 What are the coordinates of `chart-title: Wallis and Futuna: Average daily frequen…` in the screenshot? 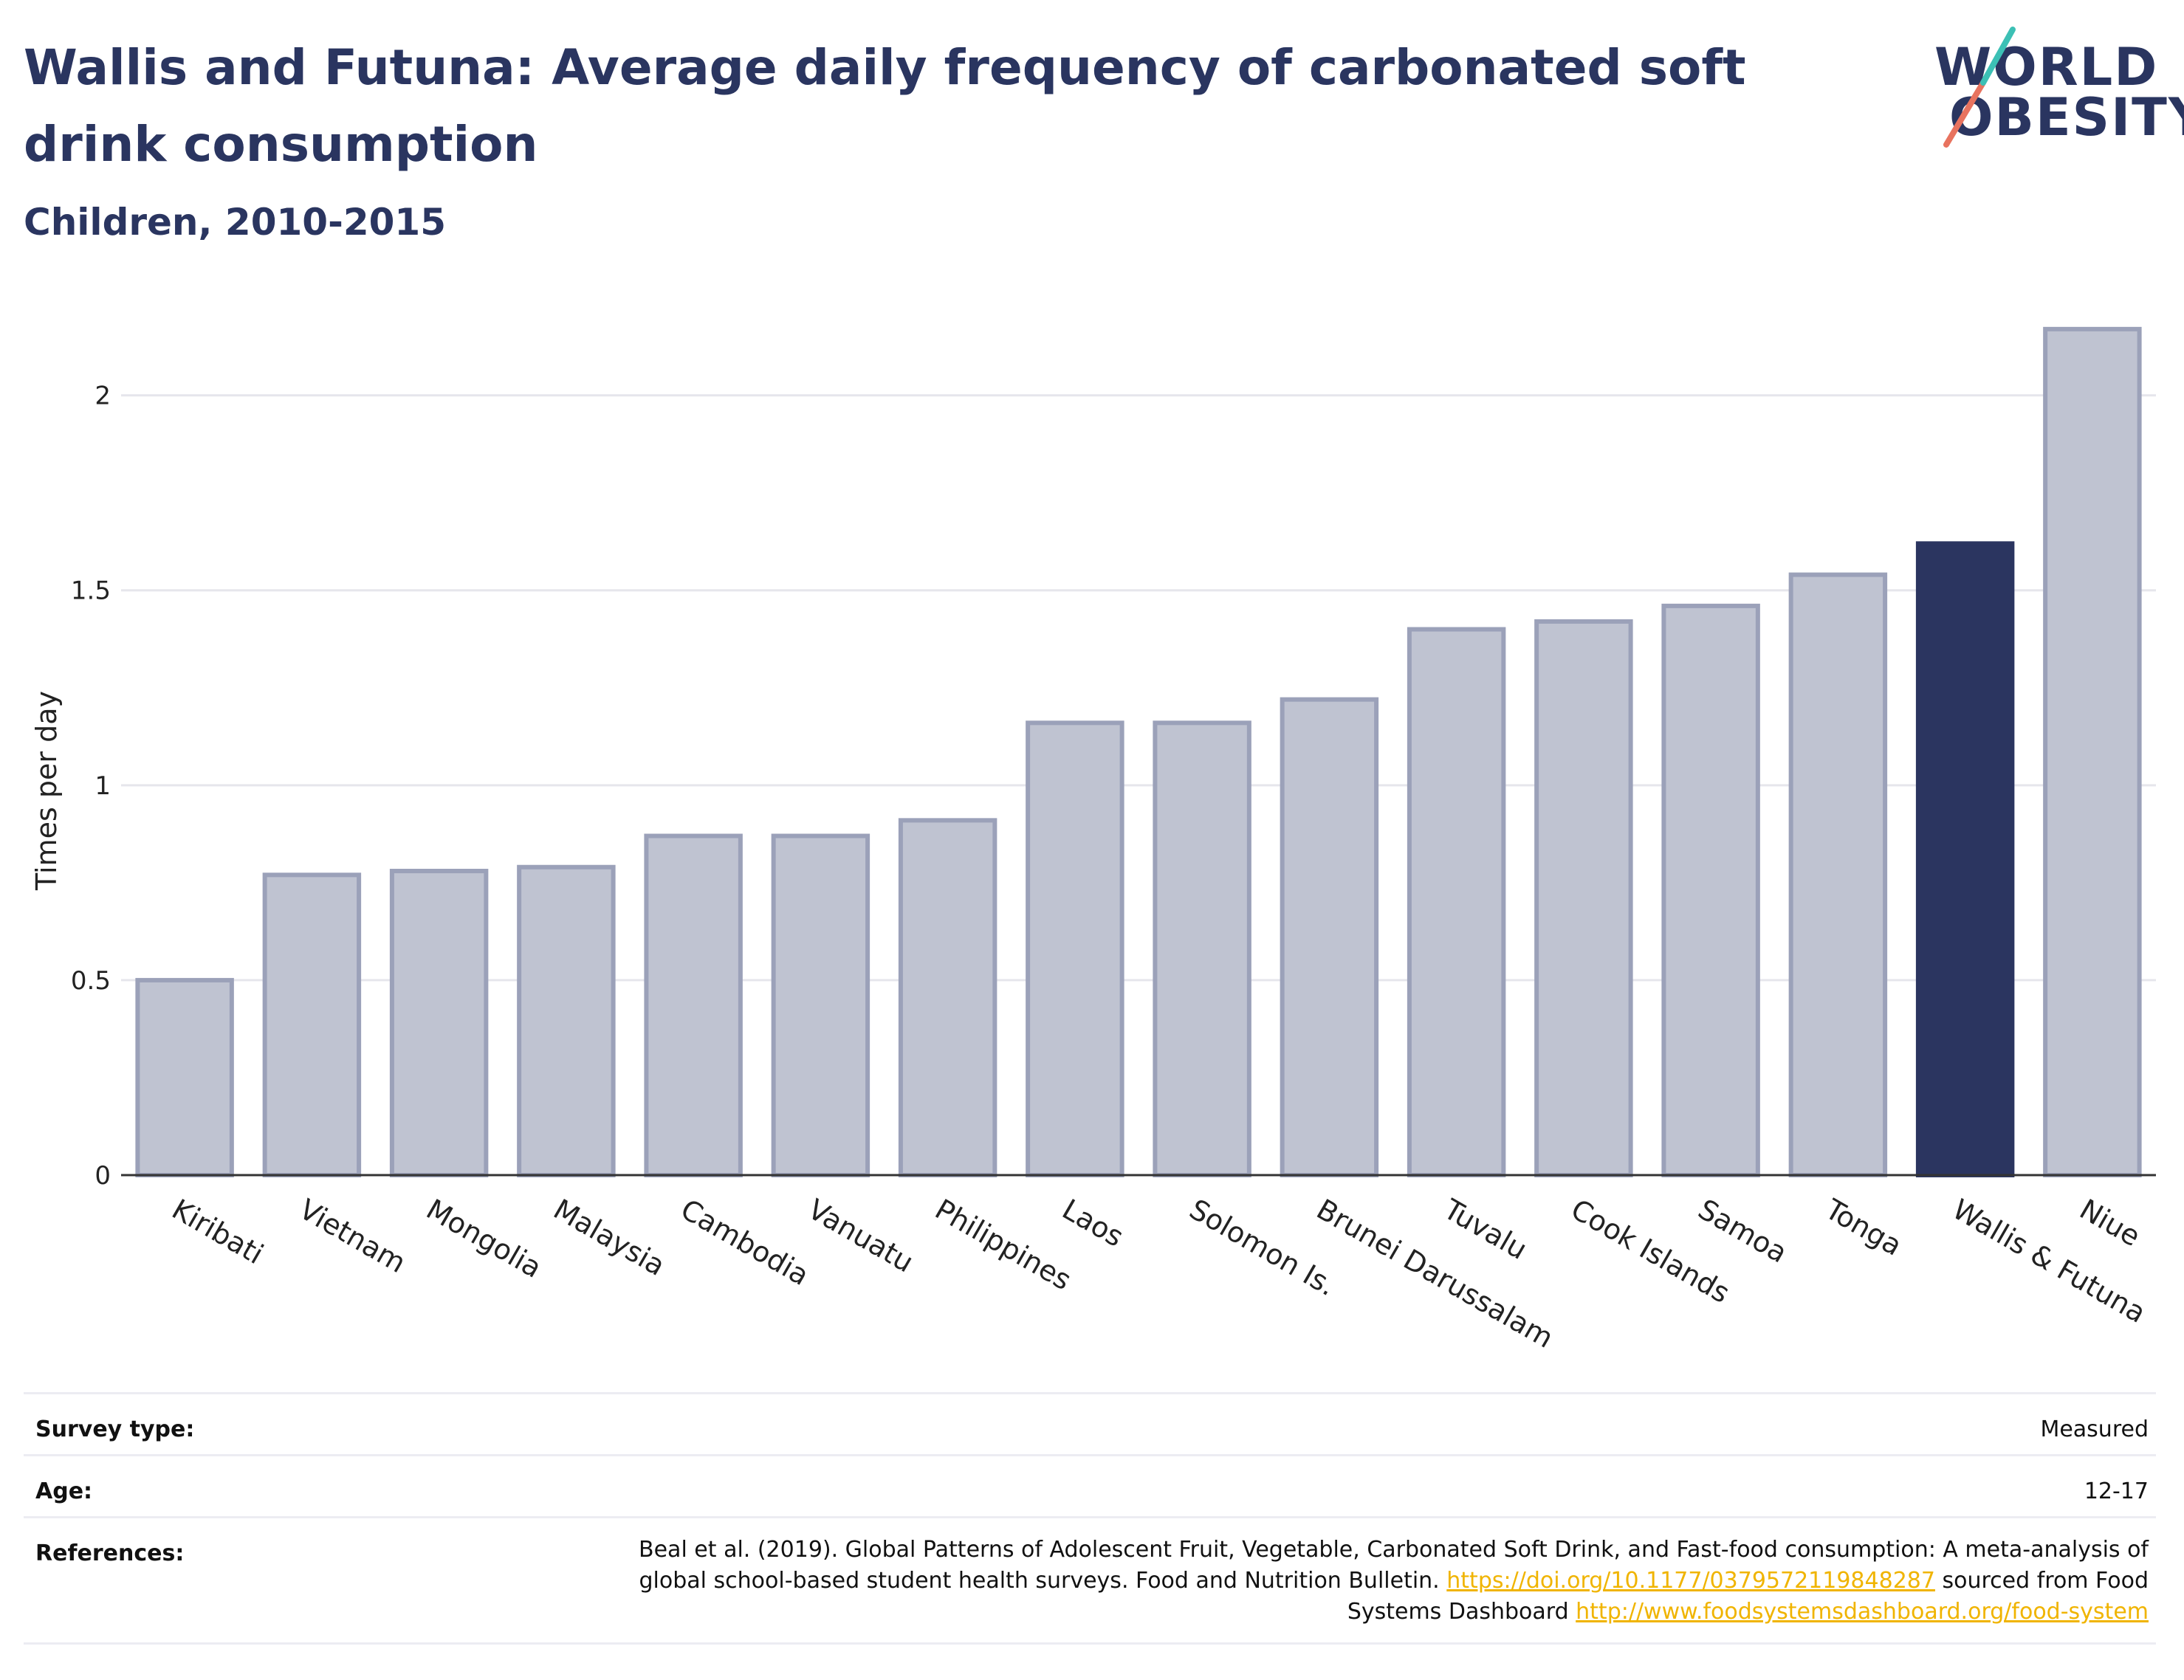 It's located at (885, 106).